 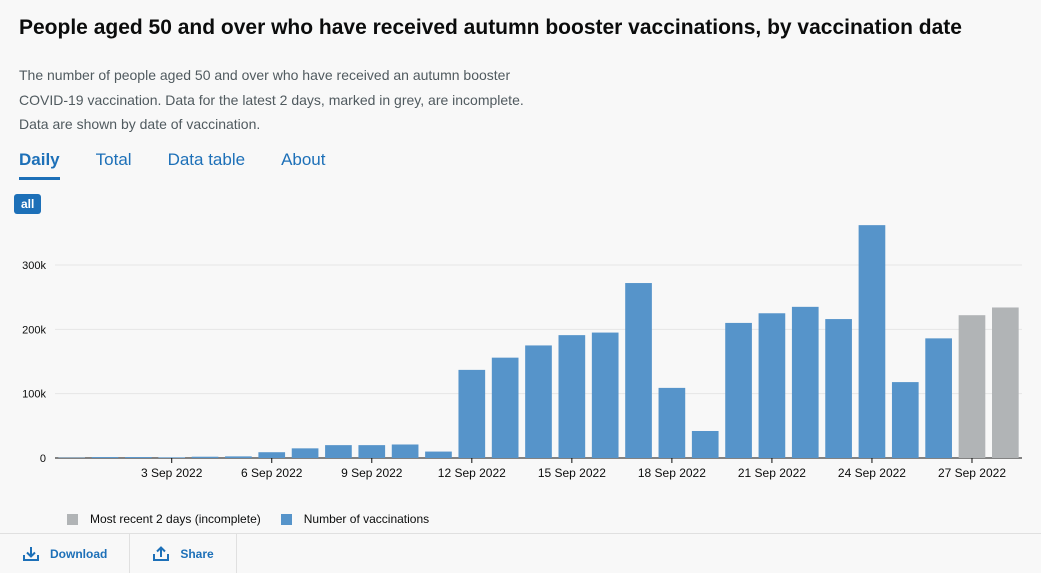 I want to click on tab-about: About, so click(x=303, y=165).